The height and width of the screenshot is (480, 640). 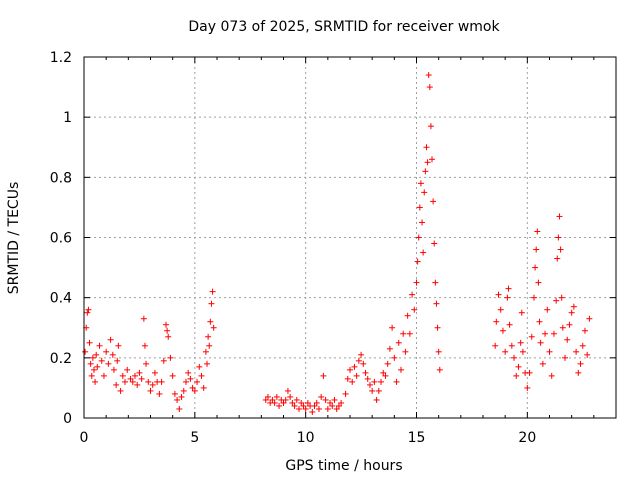 What do you see at coordinates (67, 118) in the screenshot?
I see `y-tick-label: 1` at bounding box center [67, 118].